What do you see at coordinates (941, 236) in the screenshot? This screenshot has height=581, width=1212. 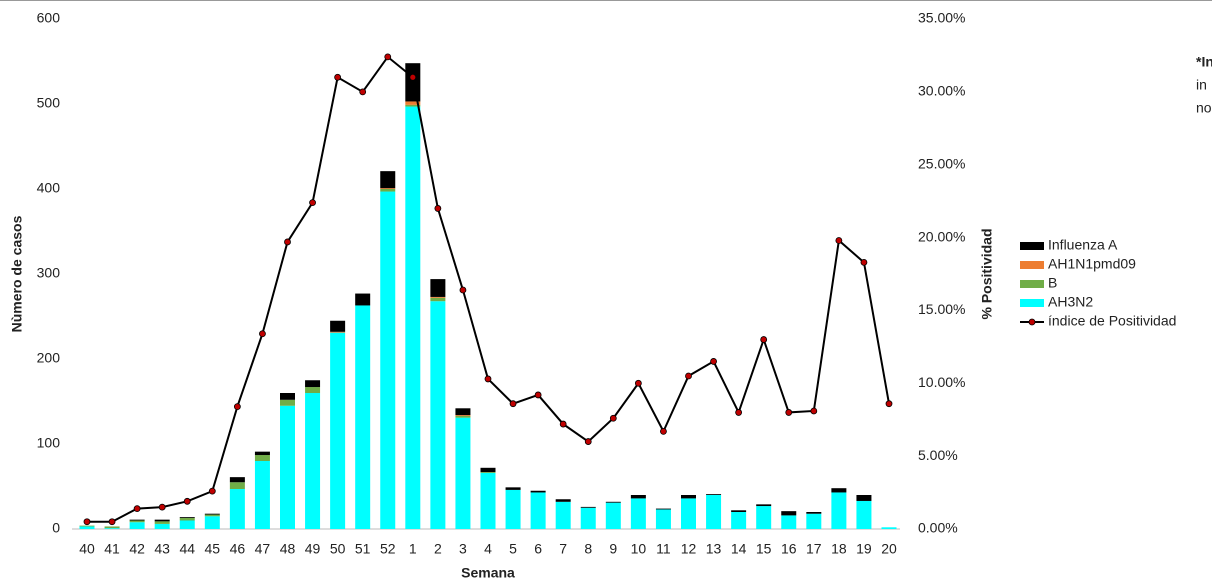 I see `y2-tick-label: 20.00%` at bounding box center [941, 236].